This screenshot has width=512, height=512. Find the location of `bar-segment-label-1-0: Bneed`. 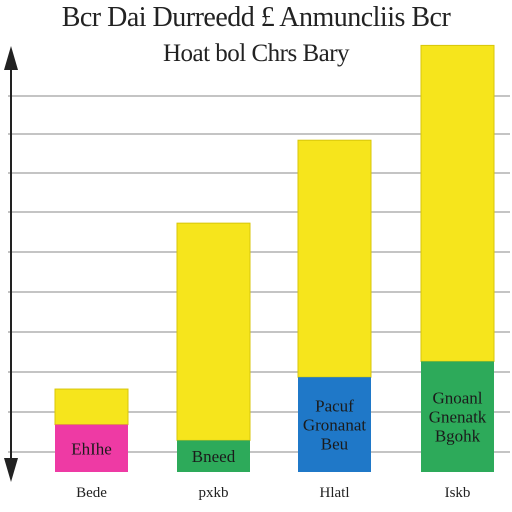

bar-segment-label-1-0: Bneed is located at coordinates (214, 456).